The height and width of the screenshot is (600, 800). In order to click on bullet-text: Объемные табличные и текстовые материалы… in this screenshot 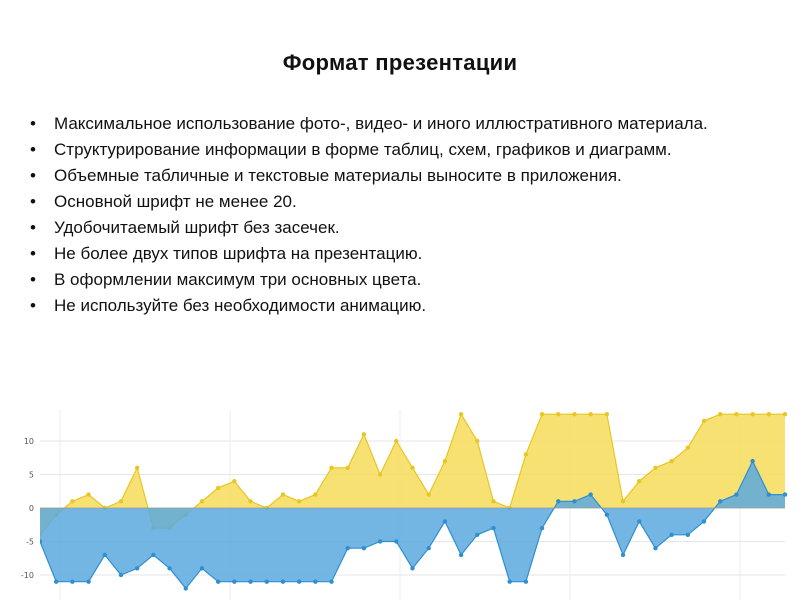, I will do `click(338, 175)`.